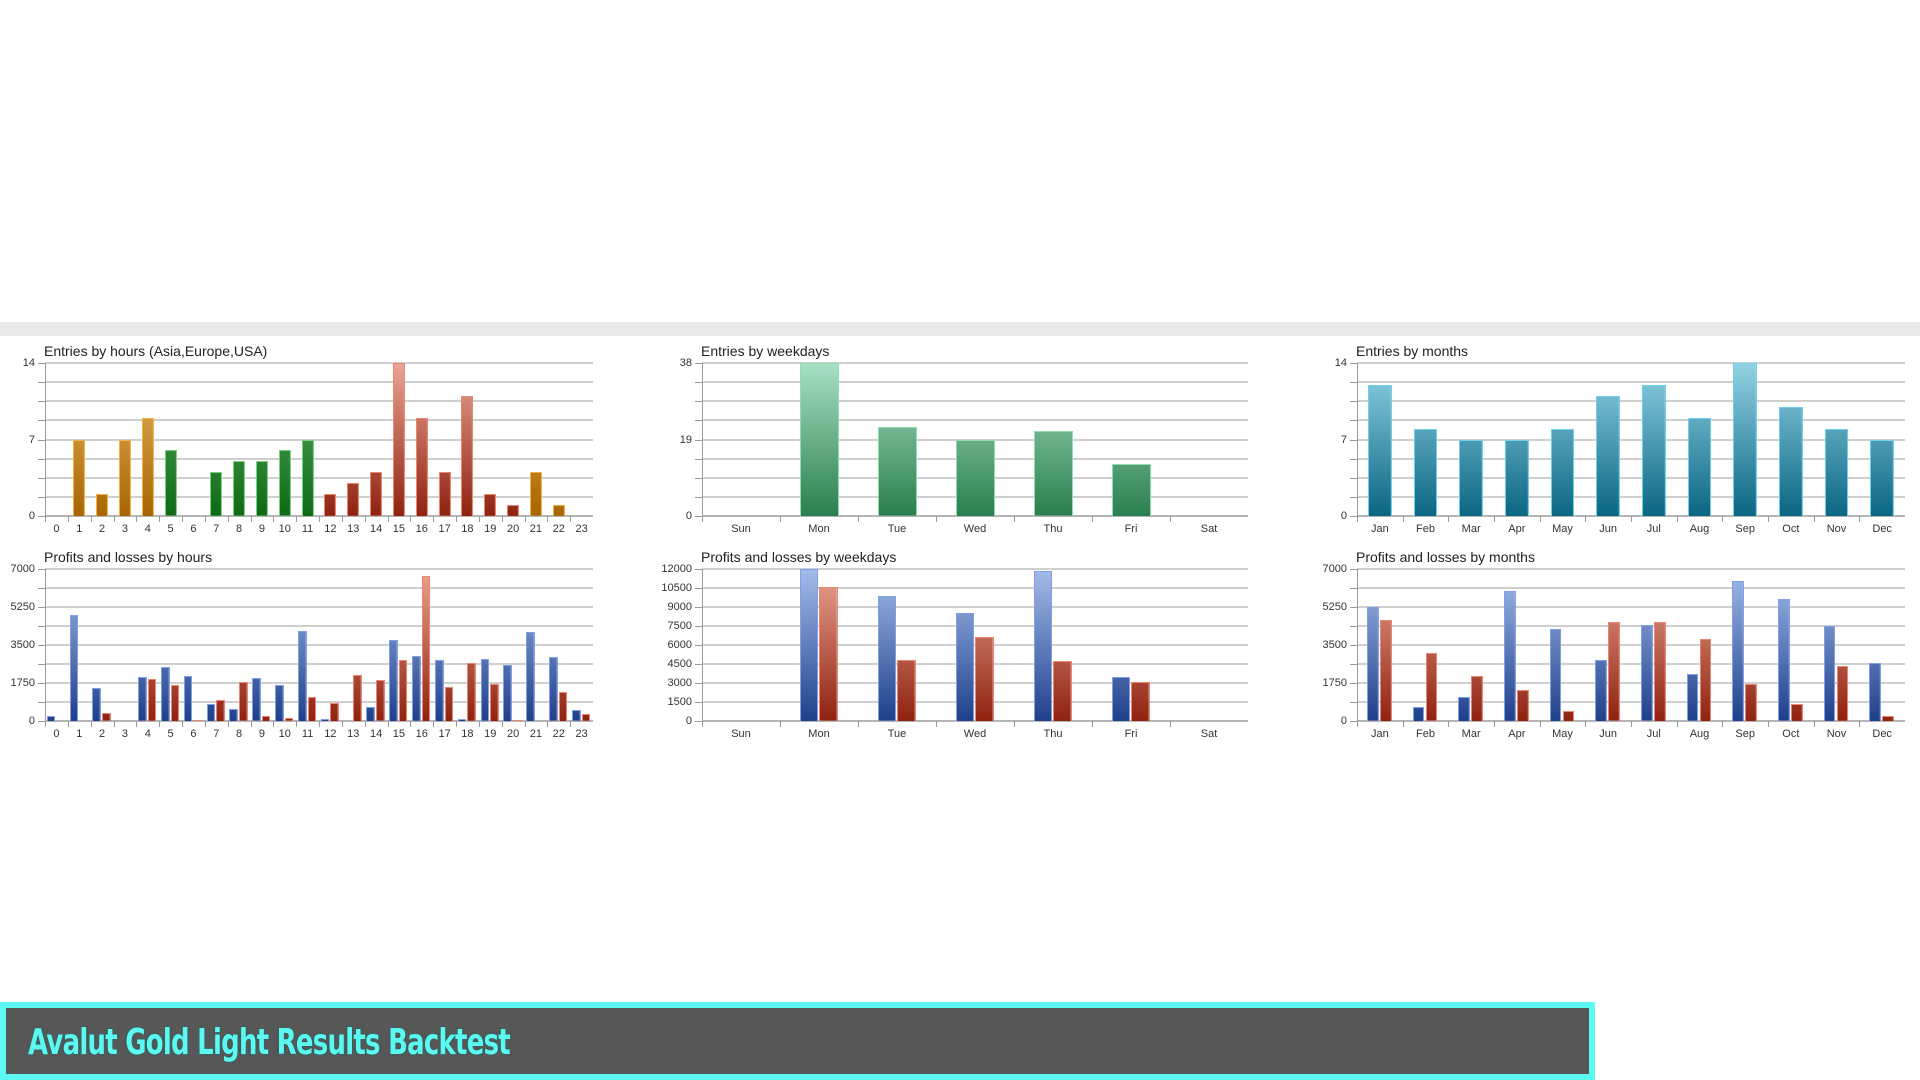 The image size is (1920, 1080). What do you see at coordinates (975, 529) in the screenshot?
I see `x-axis-label: Wed` at bounding box center [975, 529].